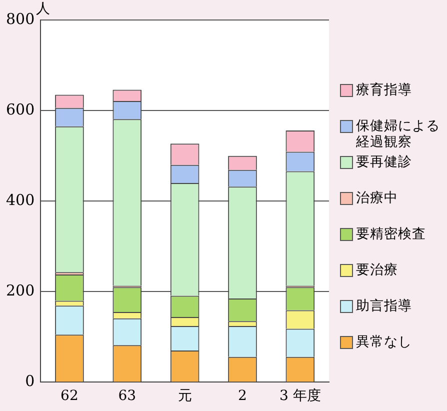 The image size is (447, 411). Describe the element at coordinates (377, 198) in the screenshot. I see `legend-label: 治療中` at that location.